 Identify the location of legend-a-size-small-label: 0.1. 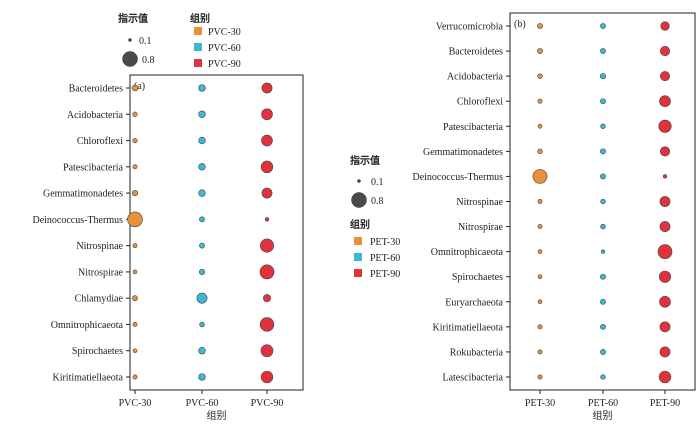
(145, 41).